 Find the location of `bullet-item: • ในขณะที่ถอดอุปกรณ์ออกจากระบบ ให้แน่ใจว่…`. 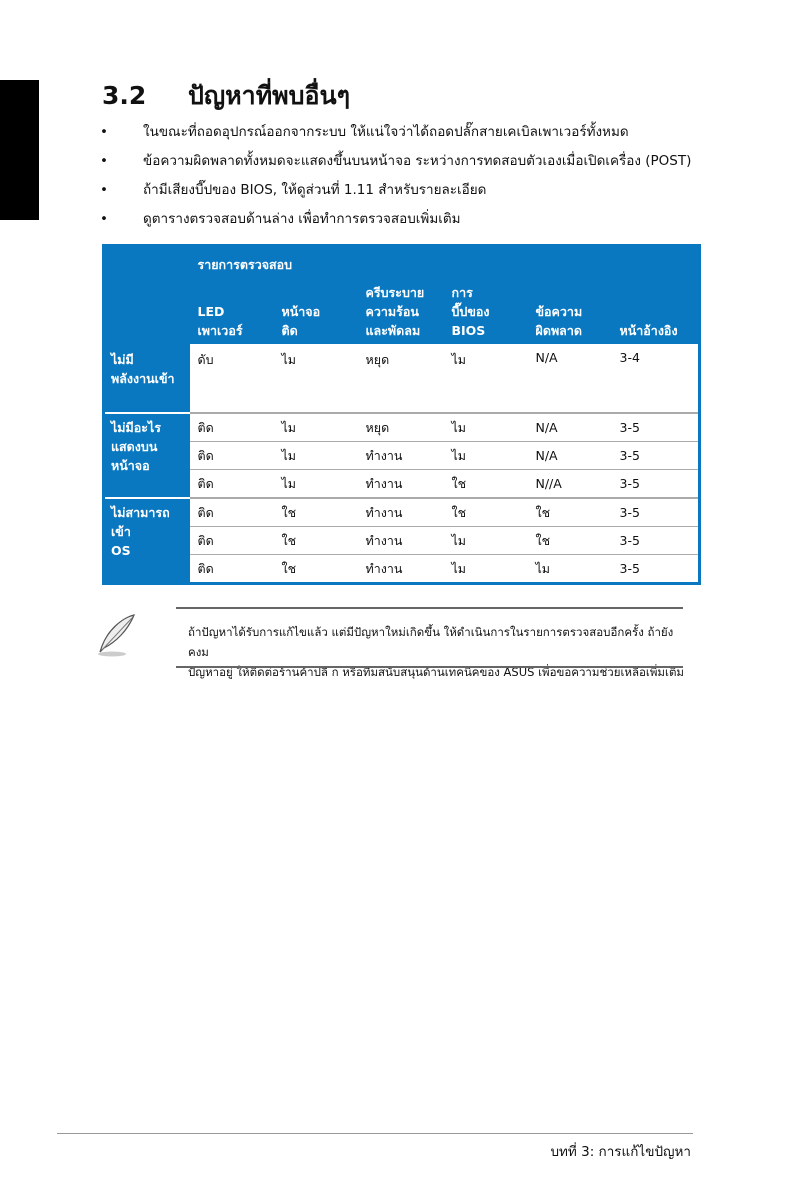

bullet-item: • ในขณะที่ถอดอุปกรณ์ออกจากระบบ ให้แน่ใจว่… is located at coordinates (364, 132).